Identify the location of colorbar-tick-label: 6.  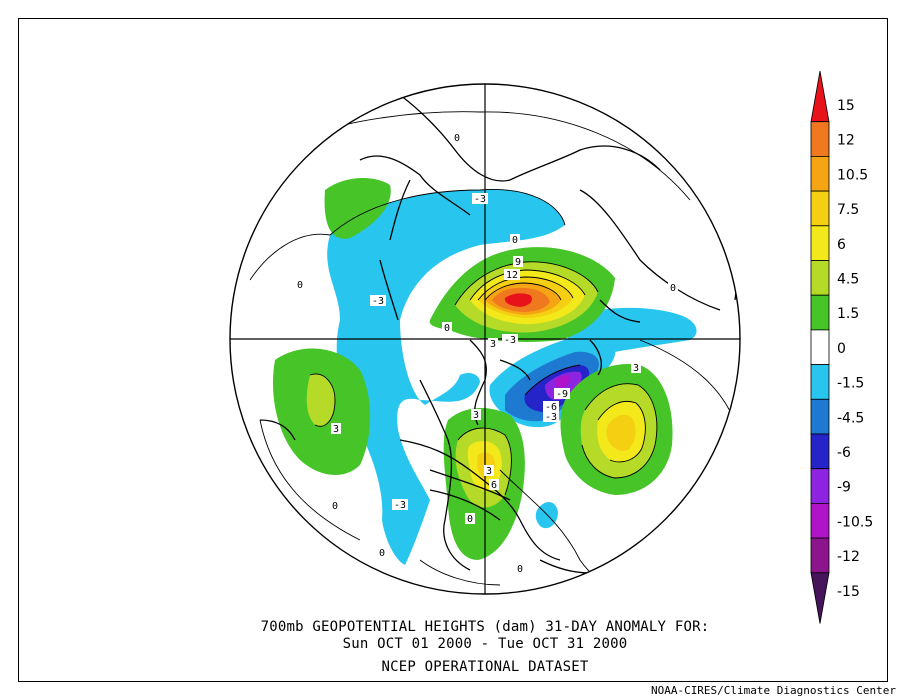
(841, 245).